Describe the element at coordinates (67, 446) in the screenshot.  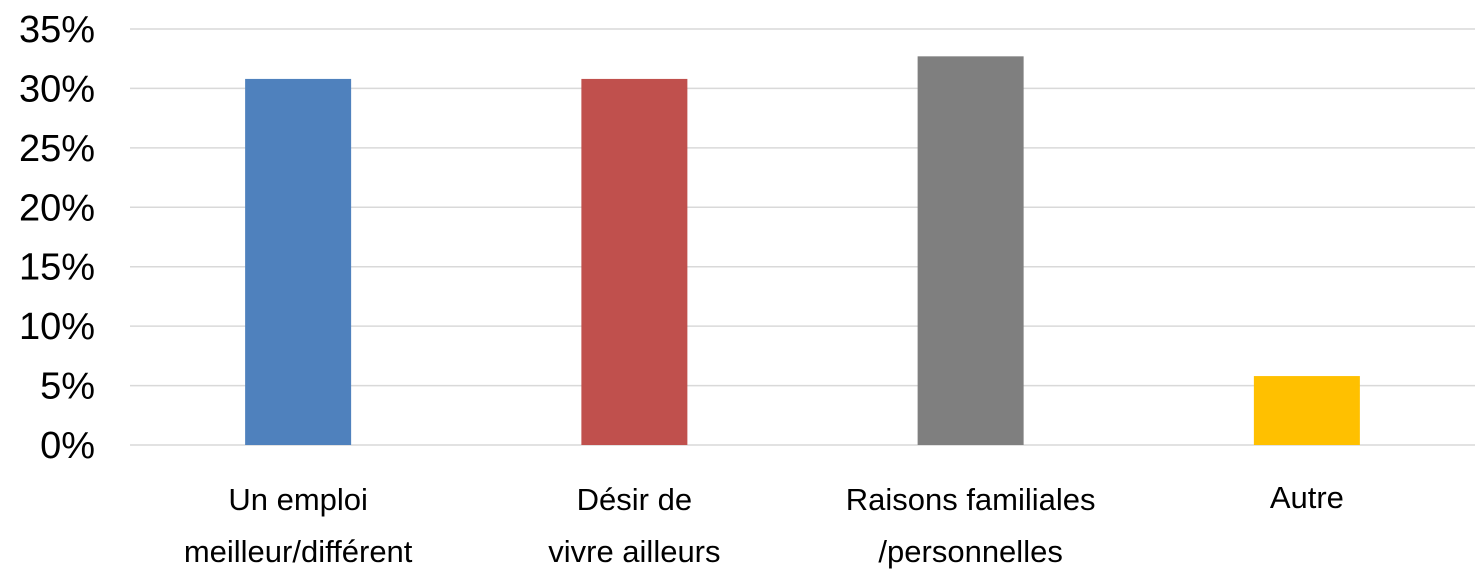
I see `y-tick-label: 0%` at that location.